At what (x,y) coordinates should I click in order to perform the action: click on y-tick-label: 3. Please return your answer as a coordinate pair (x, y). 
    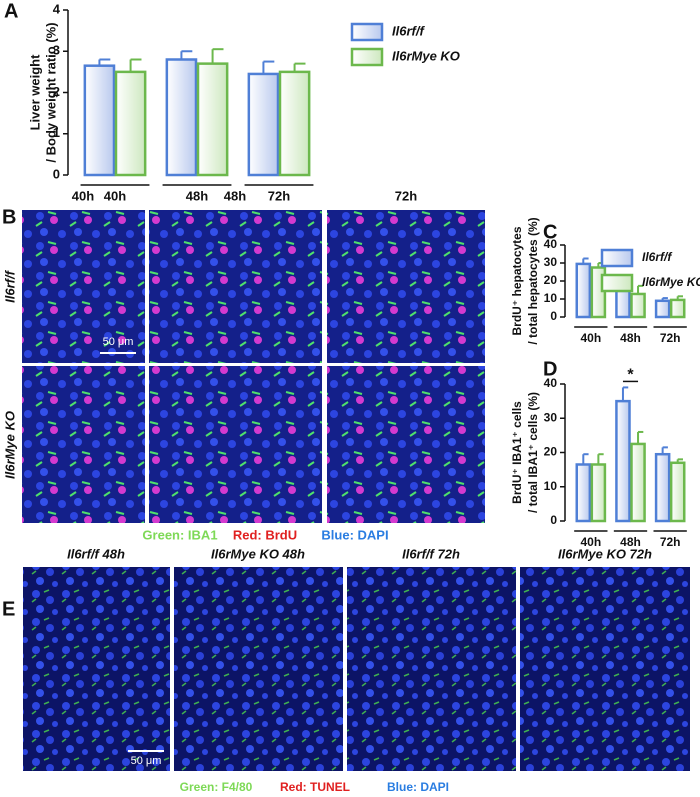
    Looking at the image, I should click on (56, 50).